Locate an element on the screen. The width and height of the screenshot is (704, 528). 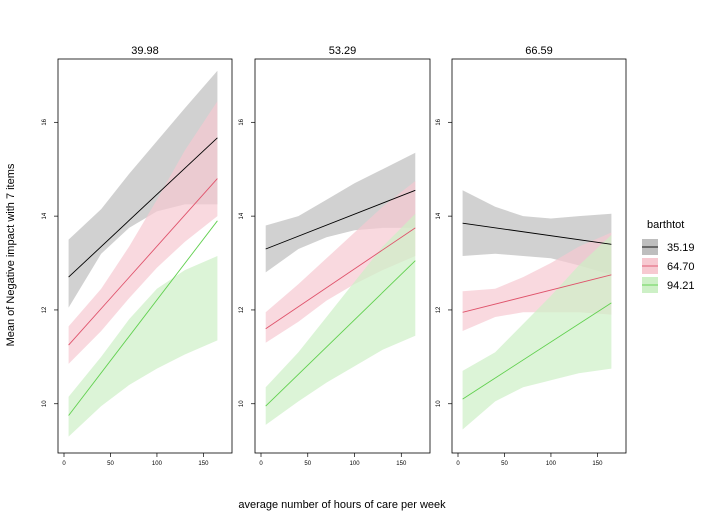
legend-item-35.19: 35.19 is located at coordinates (668, 247).